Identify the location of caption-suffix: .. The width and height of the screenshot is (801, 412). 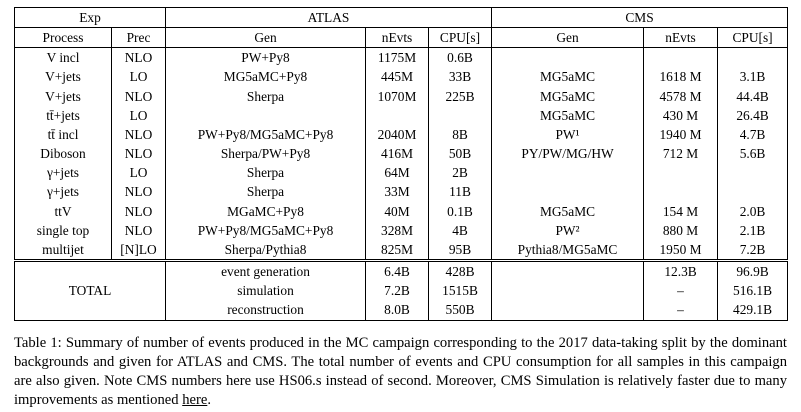
(209, 400).